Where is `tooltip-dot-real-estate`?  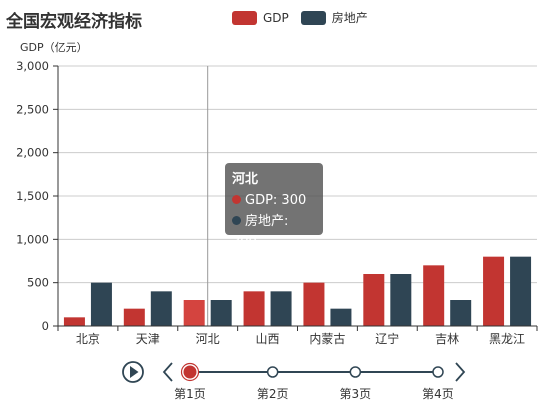
tooltip-dot-real-estate is located at coordinates (236, 220).